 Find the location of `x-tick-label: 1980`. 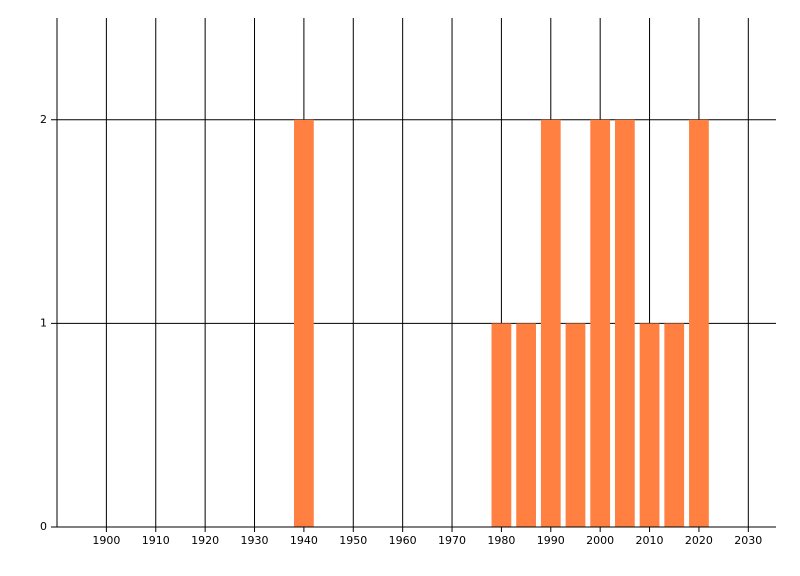

x-tick-label: 1980 is located at coordinates (501, 540).